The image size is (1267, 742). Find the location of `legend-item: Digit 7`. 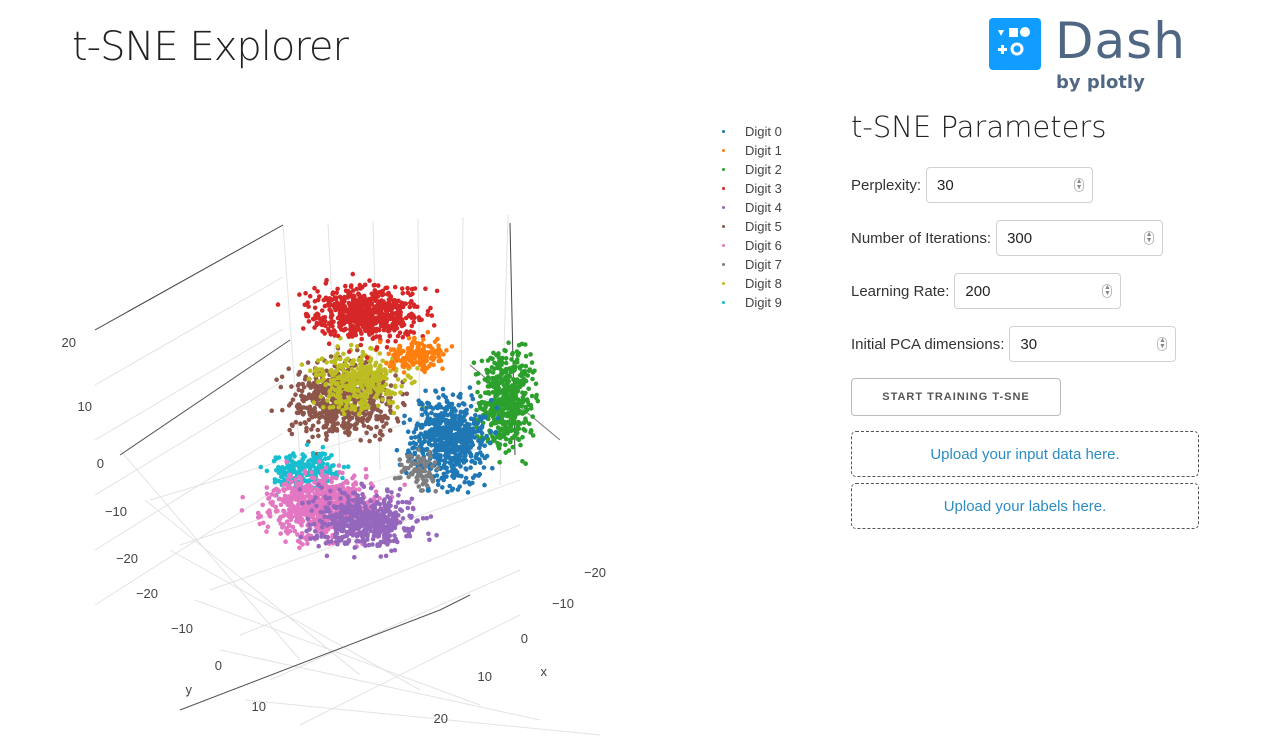

legend-item: Digit 7 is located at coordinates (751, 264).